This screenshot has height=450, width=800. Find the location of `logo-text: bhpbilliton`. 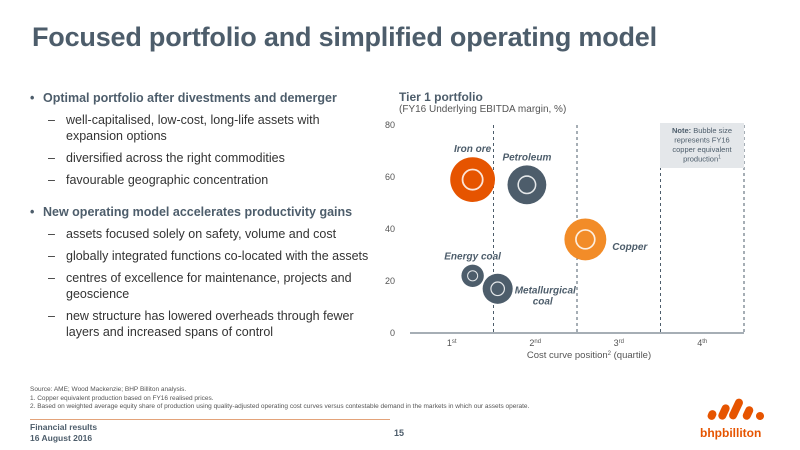

logo-text: bhpbilliton is located at coordinates (731, 433).